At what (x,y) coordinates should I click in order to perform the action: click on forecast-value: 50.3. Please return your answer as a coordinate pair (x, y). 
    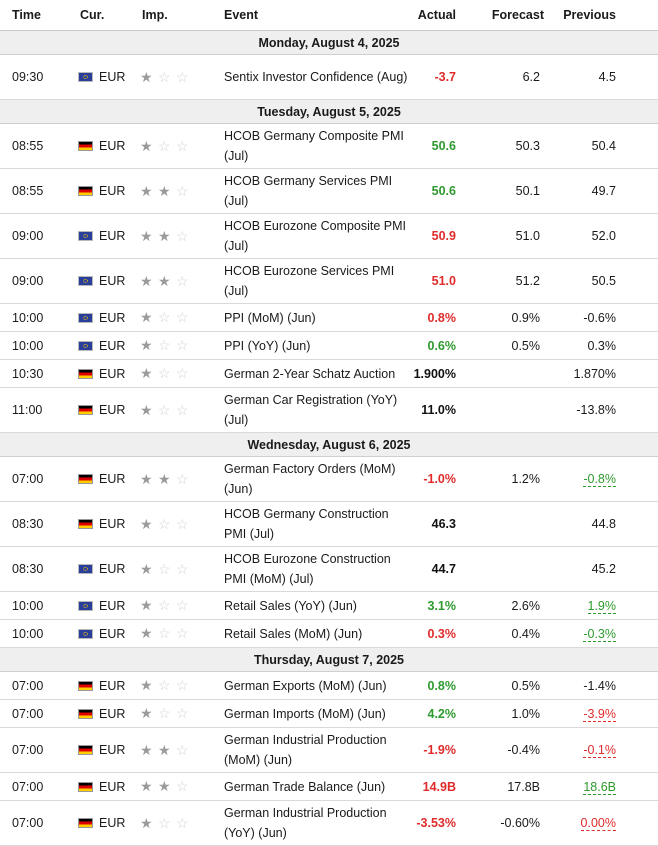
    Looking at the image, I should click on (513, 146).